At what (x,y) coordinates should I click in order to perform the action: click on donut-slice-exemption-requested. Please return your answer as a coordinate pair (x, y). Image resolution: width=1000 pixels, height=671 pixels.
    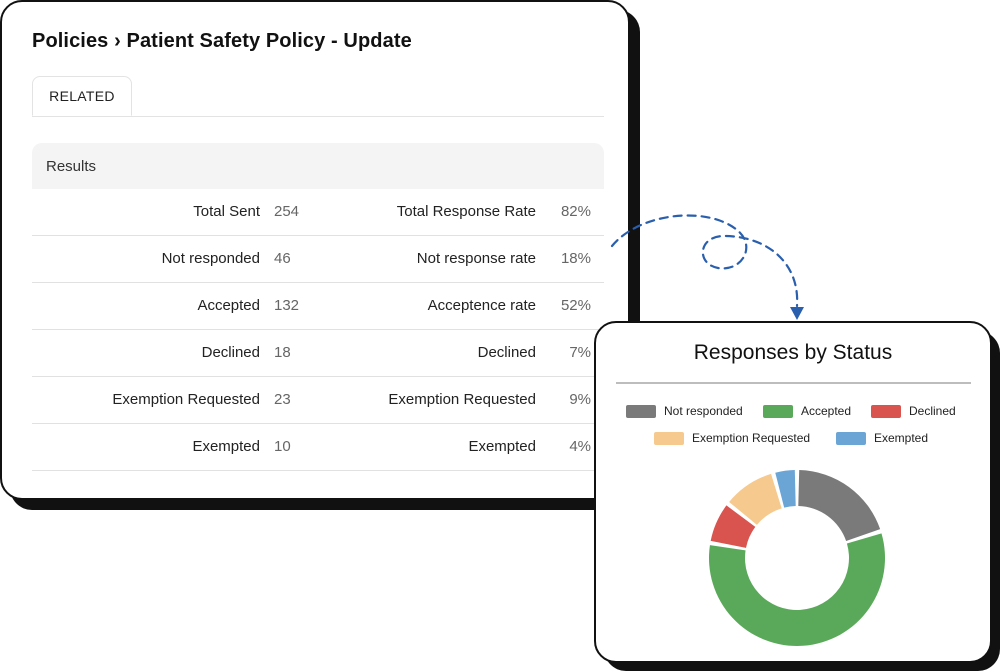
    Looking at the image, I should click on (755, 499).